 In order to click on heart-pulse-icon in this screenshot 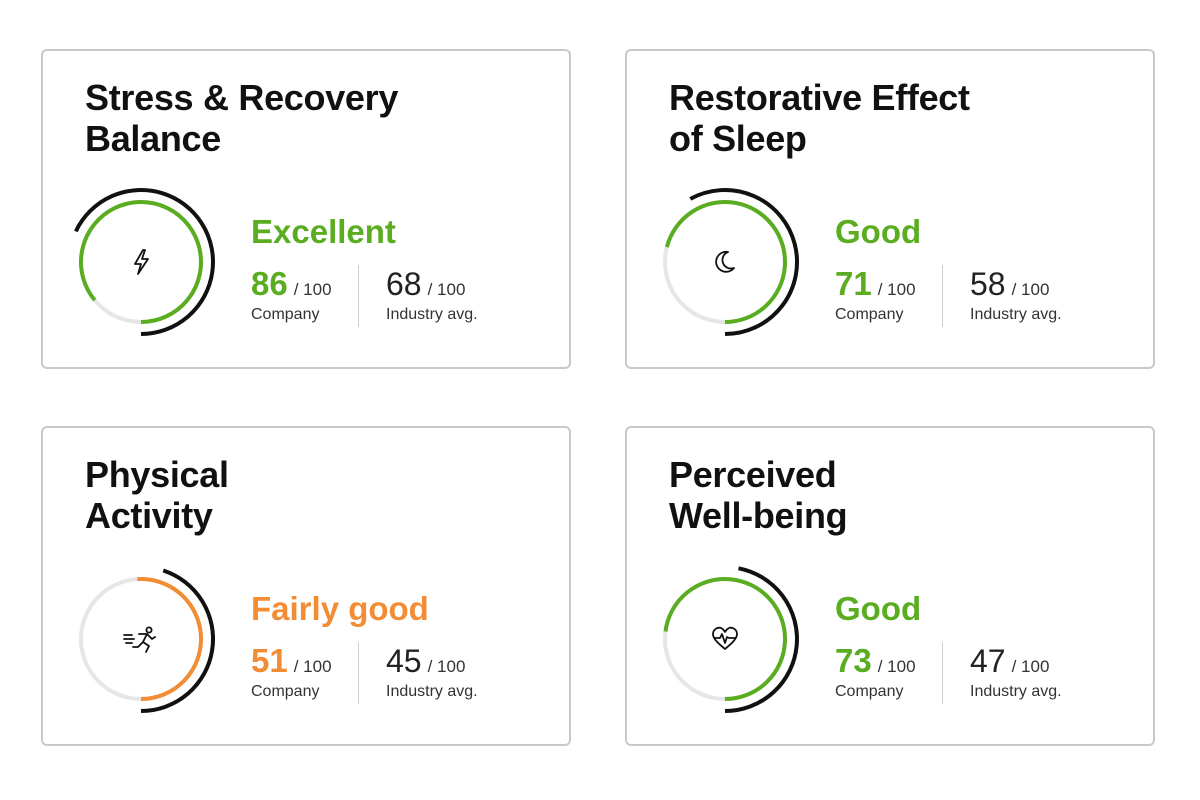, I will do `click(725, 638)`.